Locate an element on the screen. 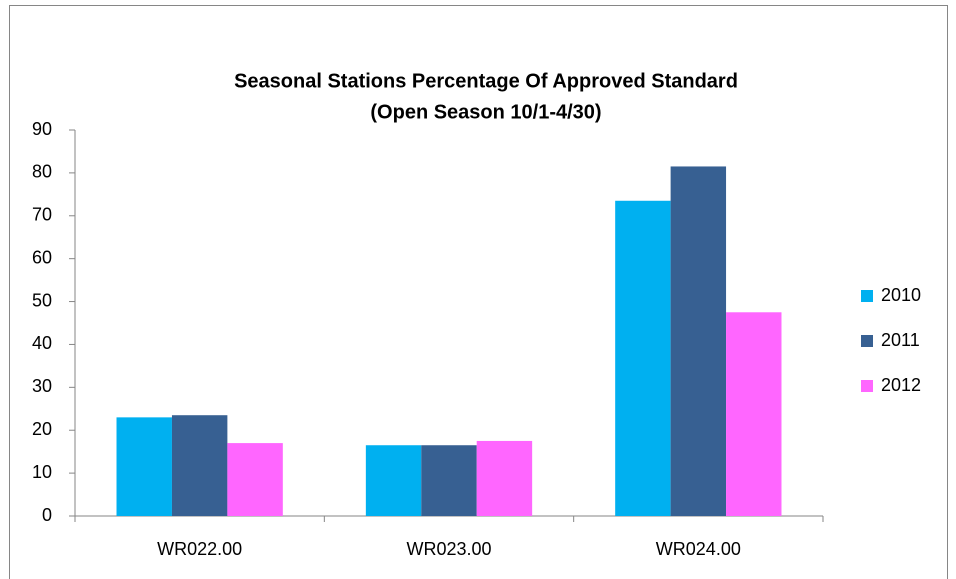 The image size is (956, 579). legend-label: 2011 is located at coordinates (900, 340).